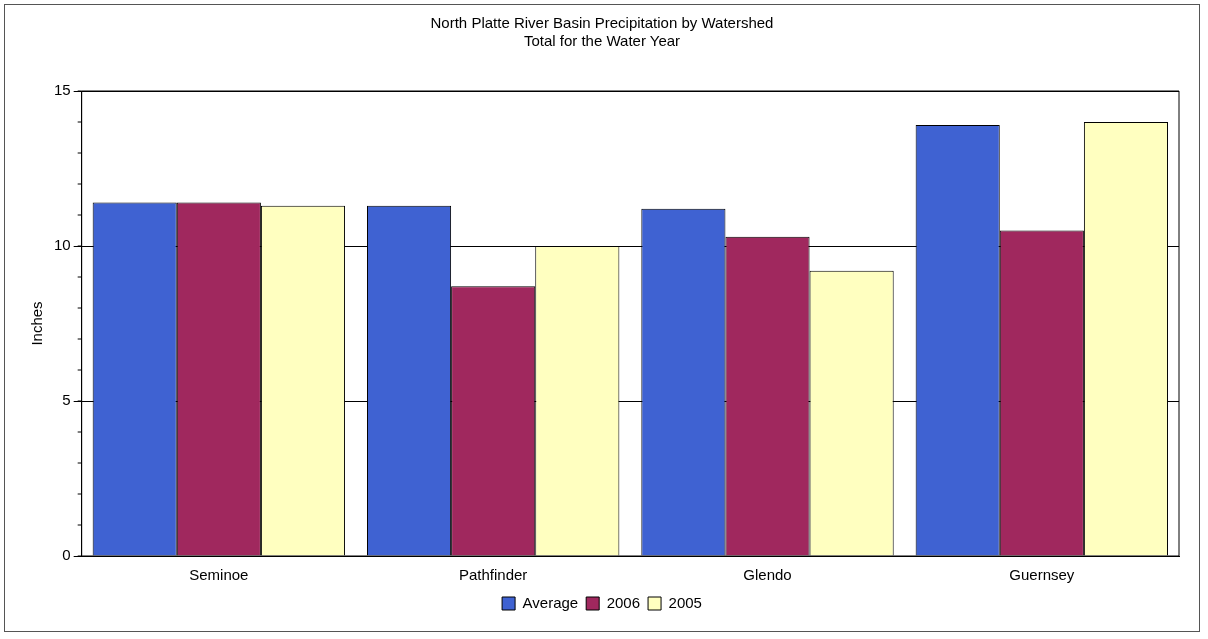  I want to click on legend-label: 2006, so click(623, 602).